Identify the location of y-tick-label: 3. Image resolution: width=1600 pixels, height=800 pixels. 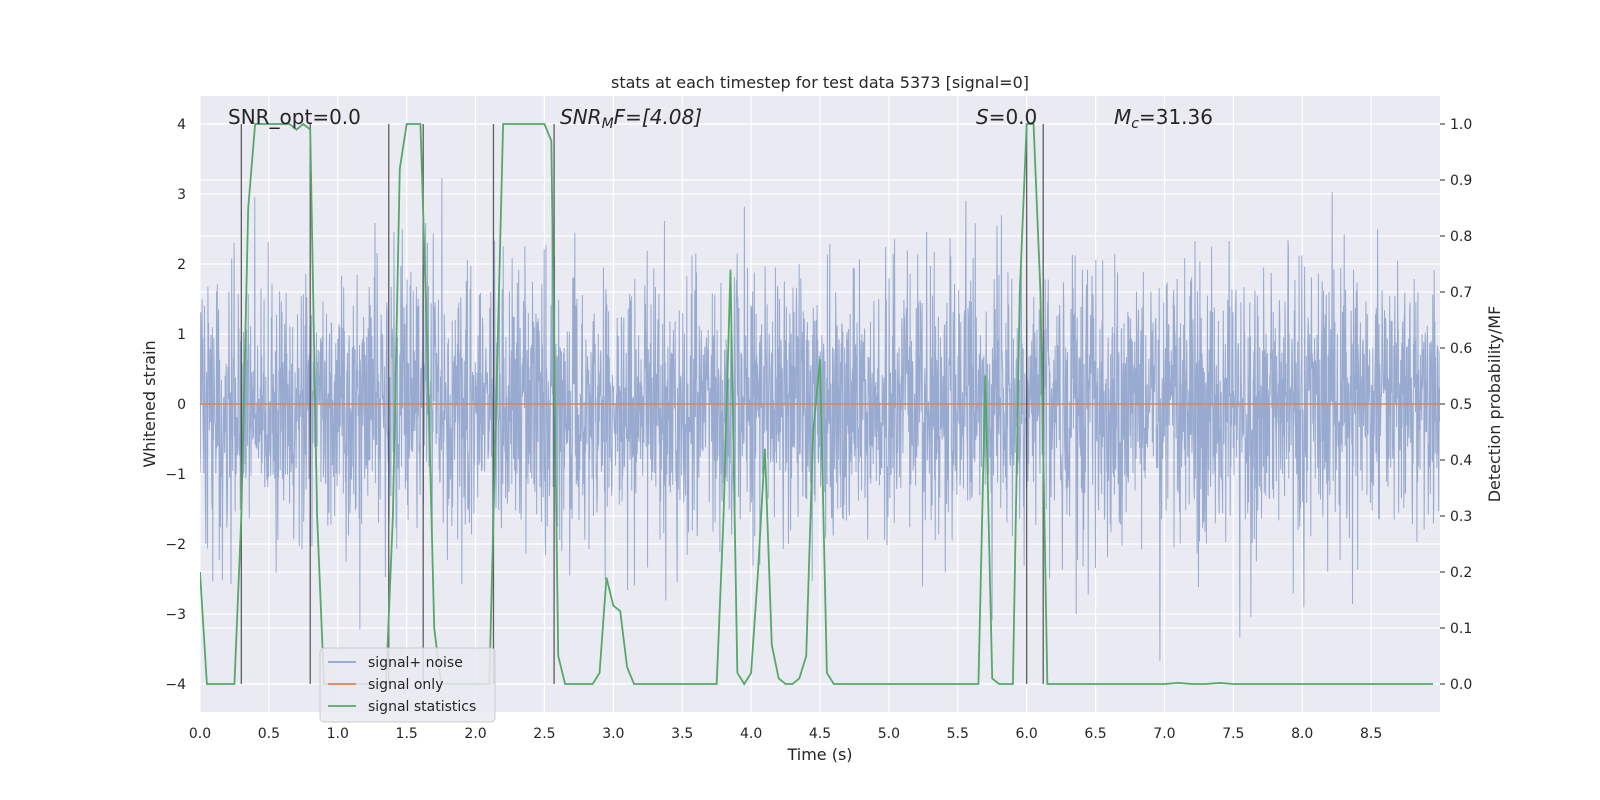
(181, 195).